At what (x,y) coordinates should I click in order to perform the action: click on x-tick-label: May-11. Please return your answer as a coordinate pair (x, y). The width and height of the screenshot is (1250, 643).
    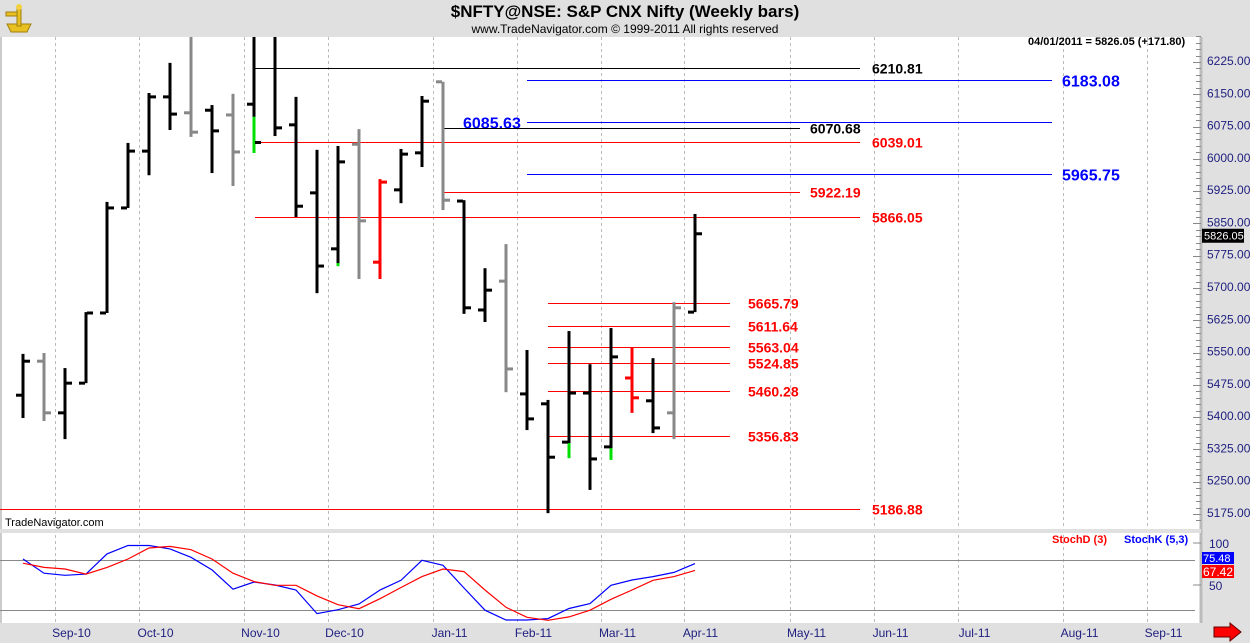
    Looking at the image, I should click on (806, 633).